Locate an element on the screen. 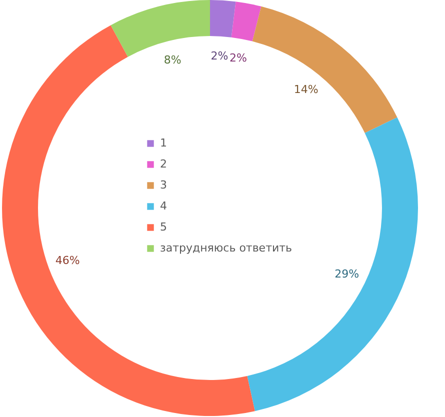 Image resolution: width=445 pixels, height=417 pixels. legend-label: 5 is located at coordinates (163, 227).